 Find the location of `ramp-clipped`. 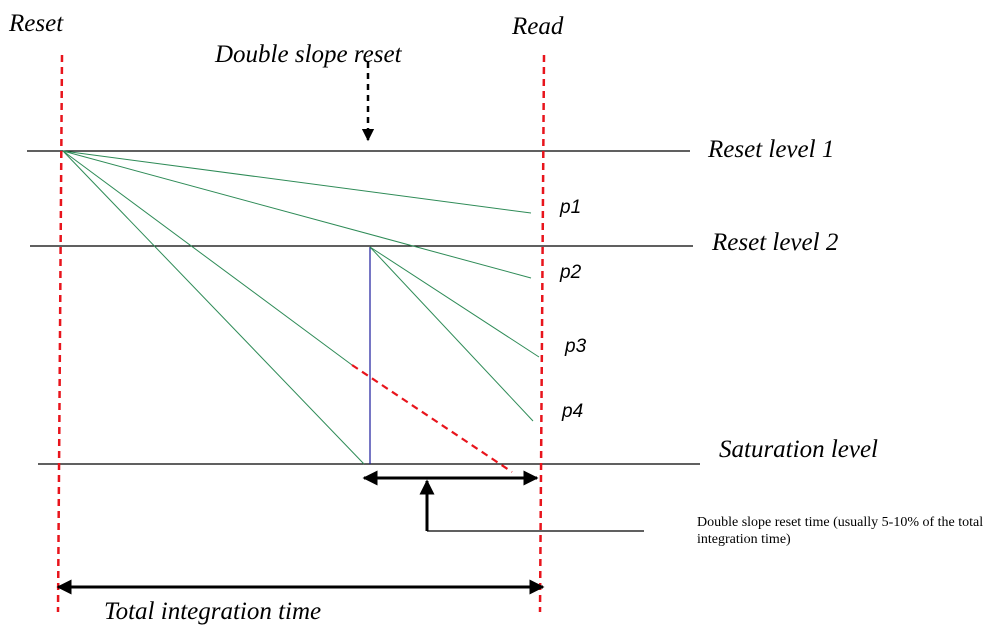

ramp-clipped is located at coordinates (207, 258).